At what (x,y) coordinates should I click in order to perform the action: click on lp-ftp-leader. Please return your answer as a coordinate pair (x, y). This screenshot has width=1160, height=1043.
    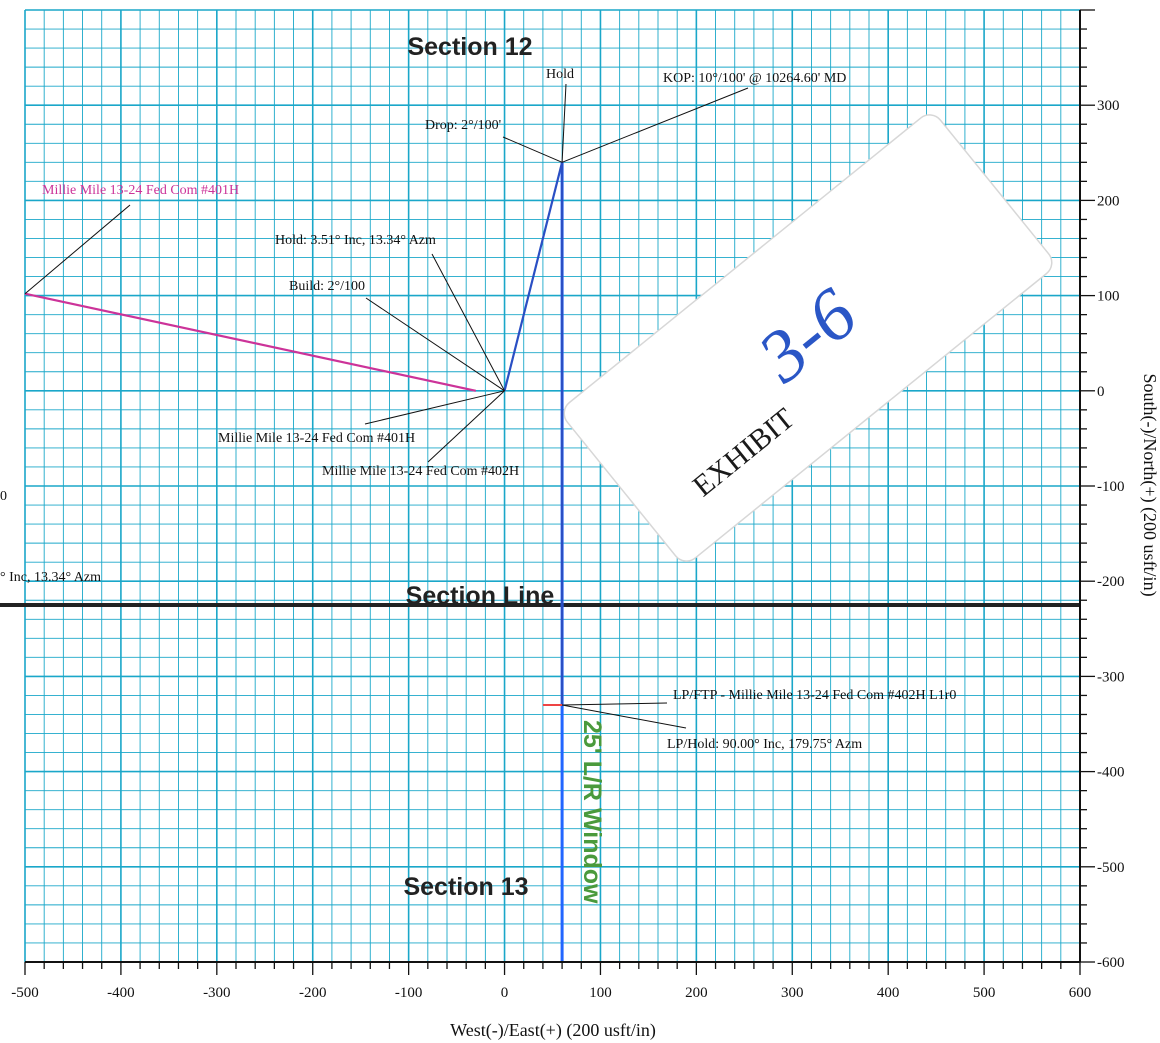
    Looking at the image, I should click on (615, 704).